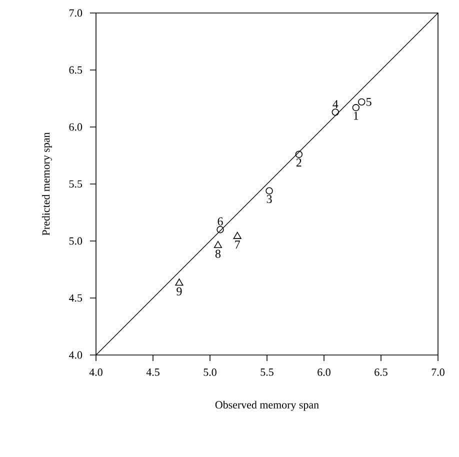 This screenshot has height=457, width=459. I want to click on annotation: 1, so click(356, 116).